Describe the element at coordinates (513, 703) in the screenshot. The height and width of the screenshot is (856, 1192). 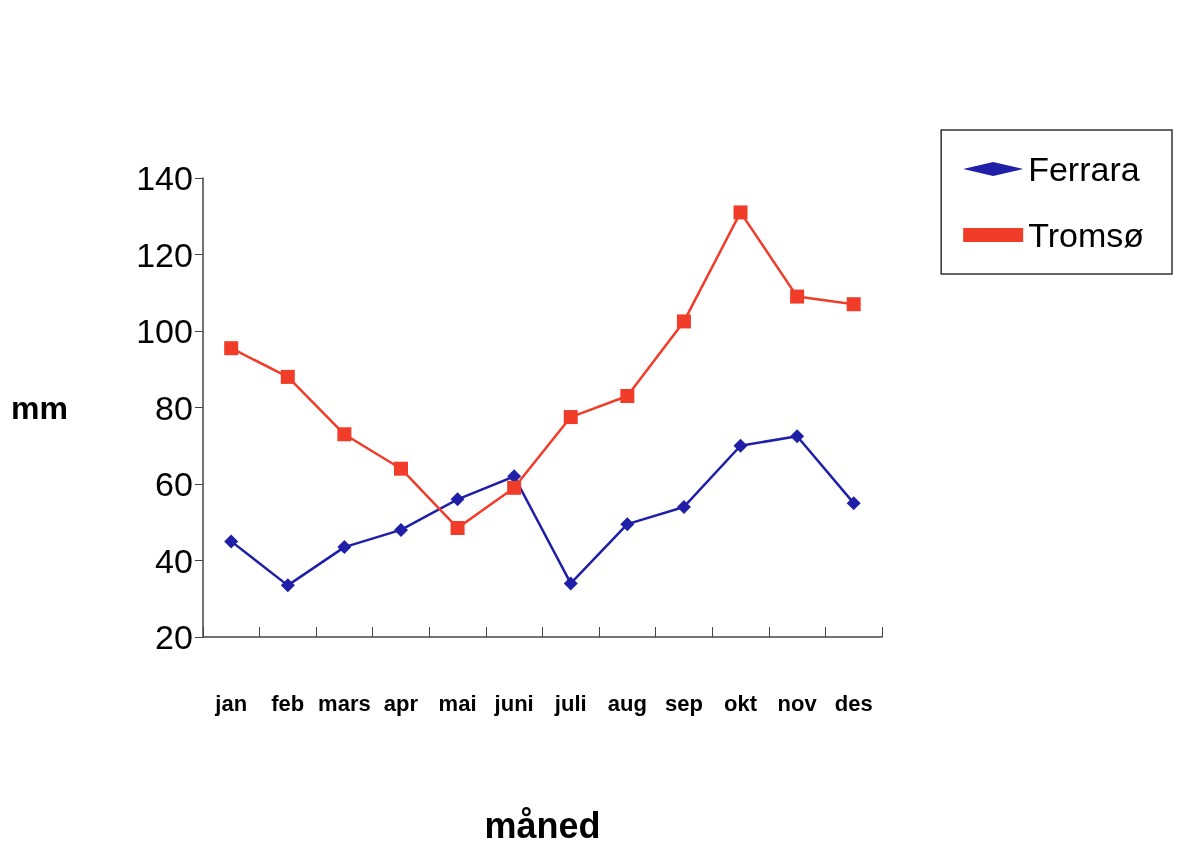
I see `x-tick-label: juni` at that location.